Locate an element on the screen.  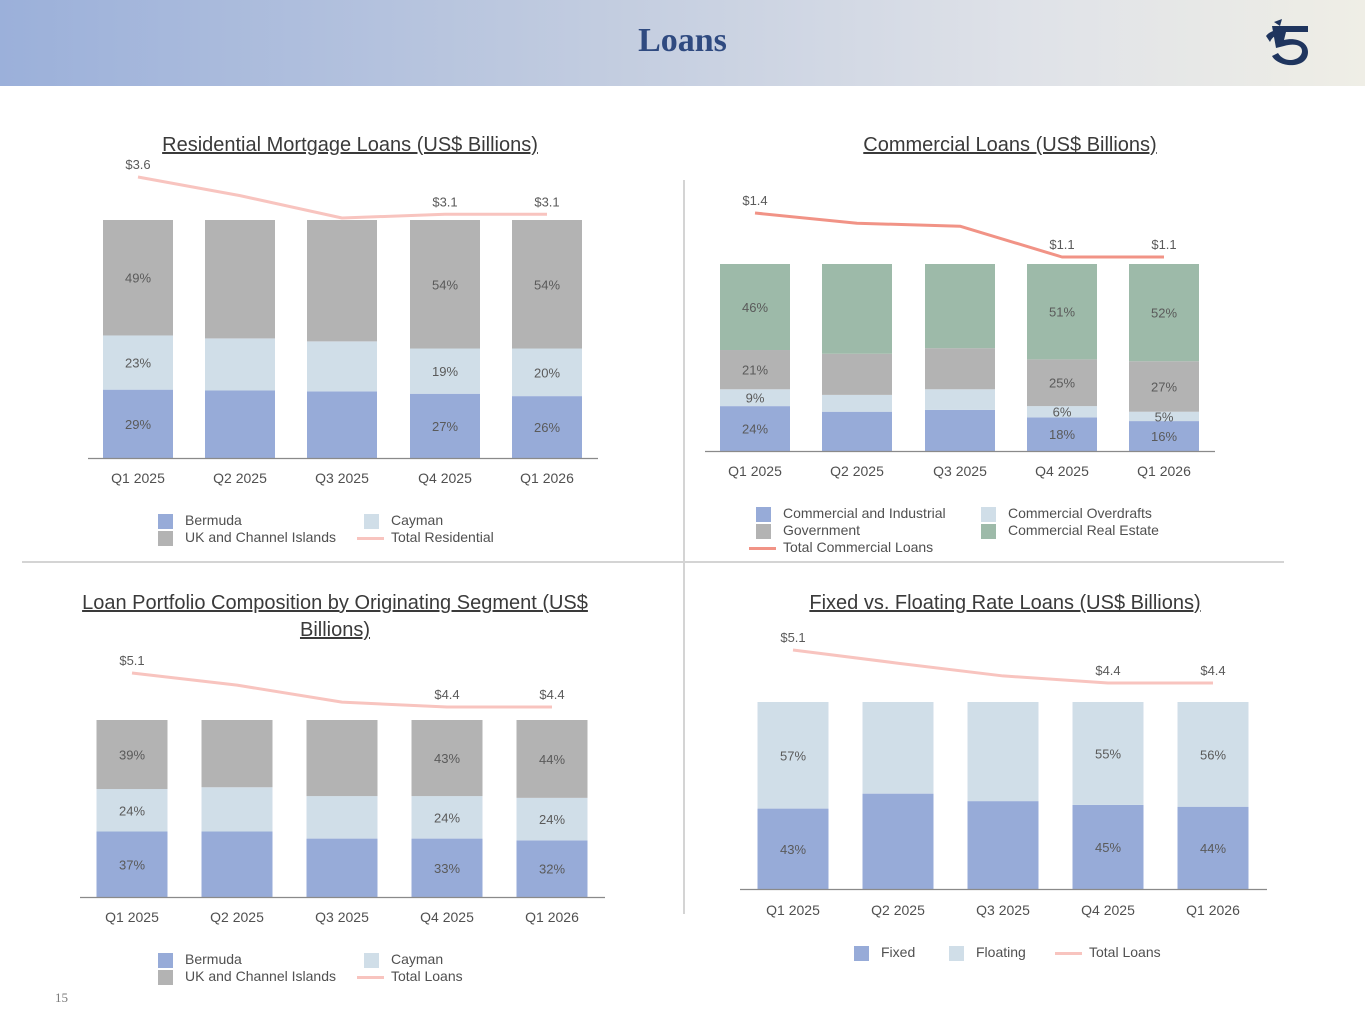
bar-data-label: 49% is located at coordinates (138, 278).